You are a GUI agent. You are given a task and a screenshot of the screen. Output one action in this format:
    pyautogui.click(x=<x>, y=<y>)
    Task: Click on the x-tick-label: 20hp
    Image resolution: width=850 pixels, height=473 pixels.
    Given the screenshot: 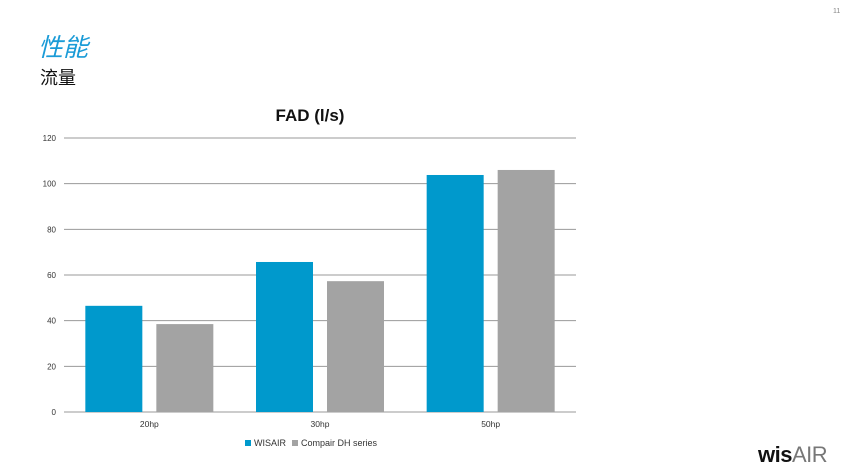 What is the action you would take?
    pyautogui.click(x=149, y=424)
    